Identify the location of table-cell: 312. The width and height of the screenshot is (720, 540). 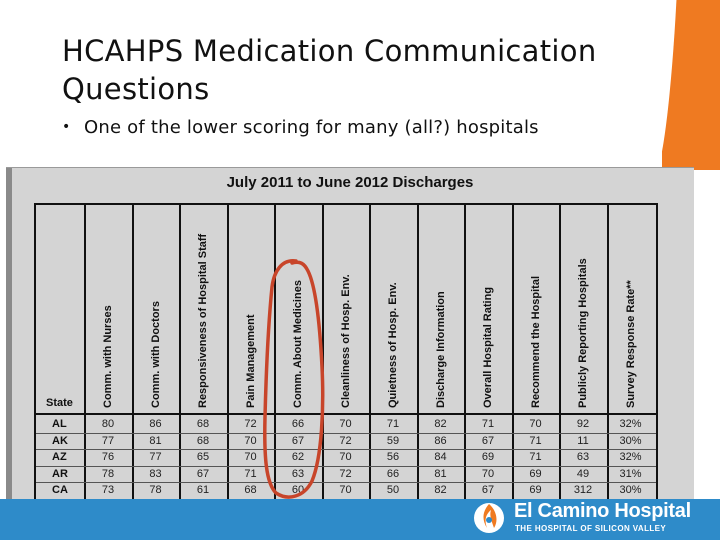
(583, 490).